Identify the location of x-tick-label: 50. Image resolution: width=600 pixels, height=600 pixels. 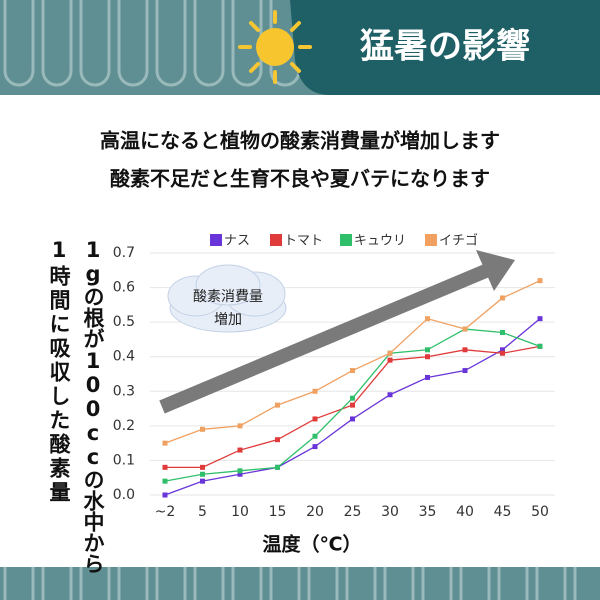
(540, 512).